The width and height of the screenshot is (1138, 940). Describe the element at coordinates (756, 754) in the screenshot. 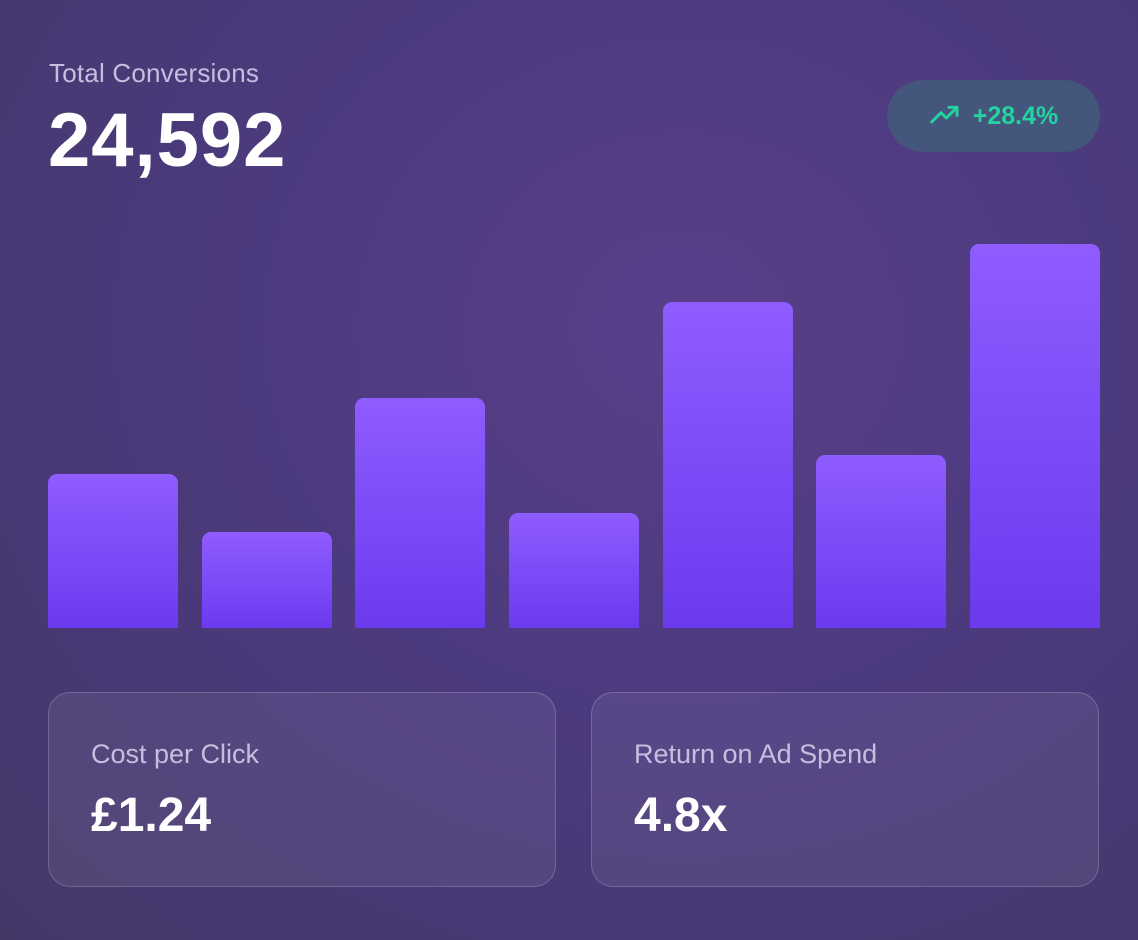

I see `metric-label: Return on Ad Spend` at that location.